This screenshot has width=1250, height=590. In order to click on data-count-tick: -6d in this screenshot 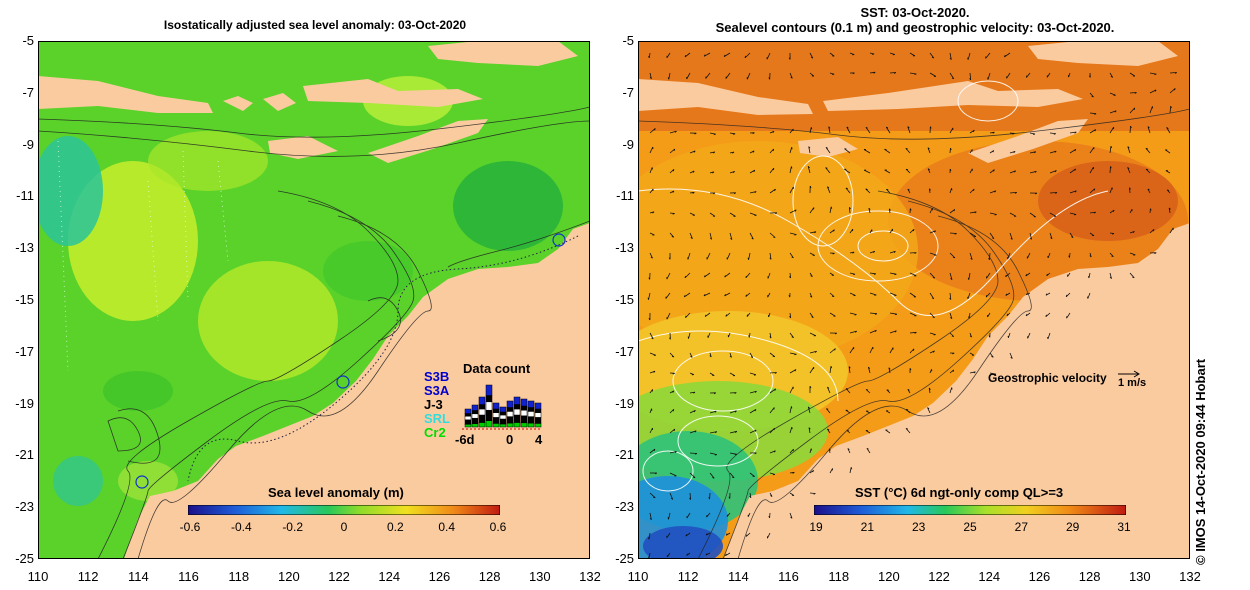, I will do `click(465, 439)`.